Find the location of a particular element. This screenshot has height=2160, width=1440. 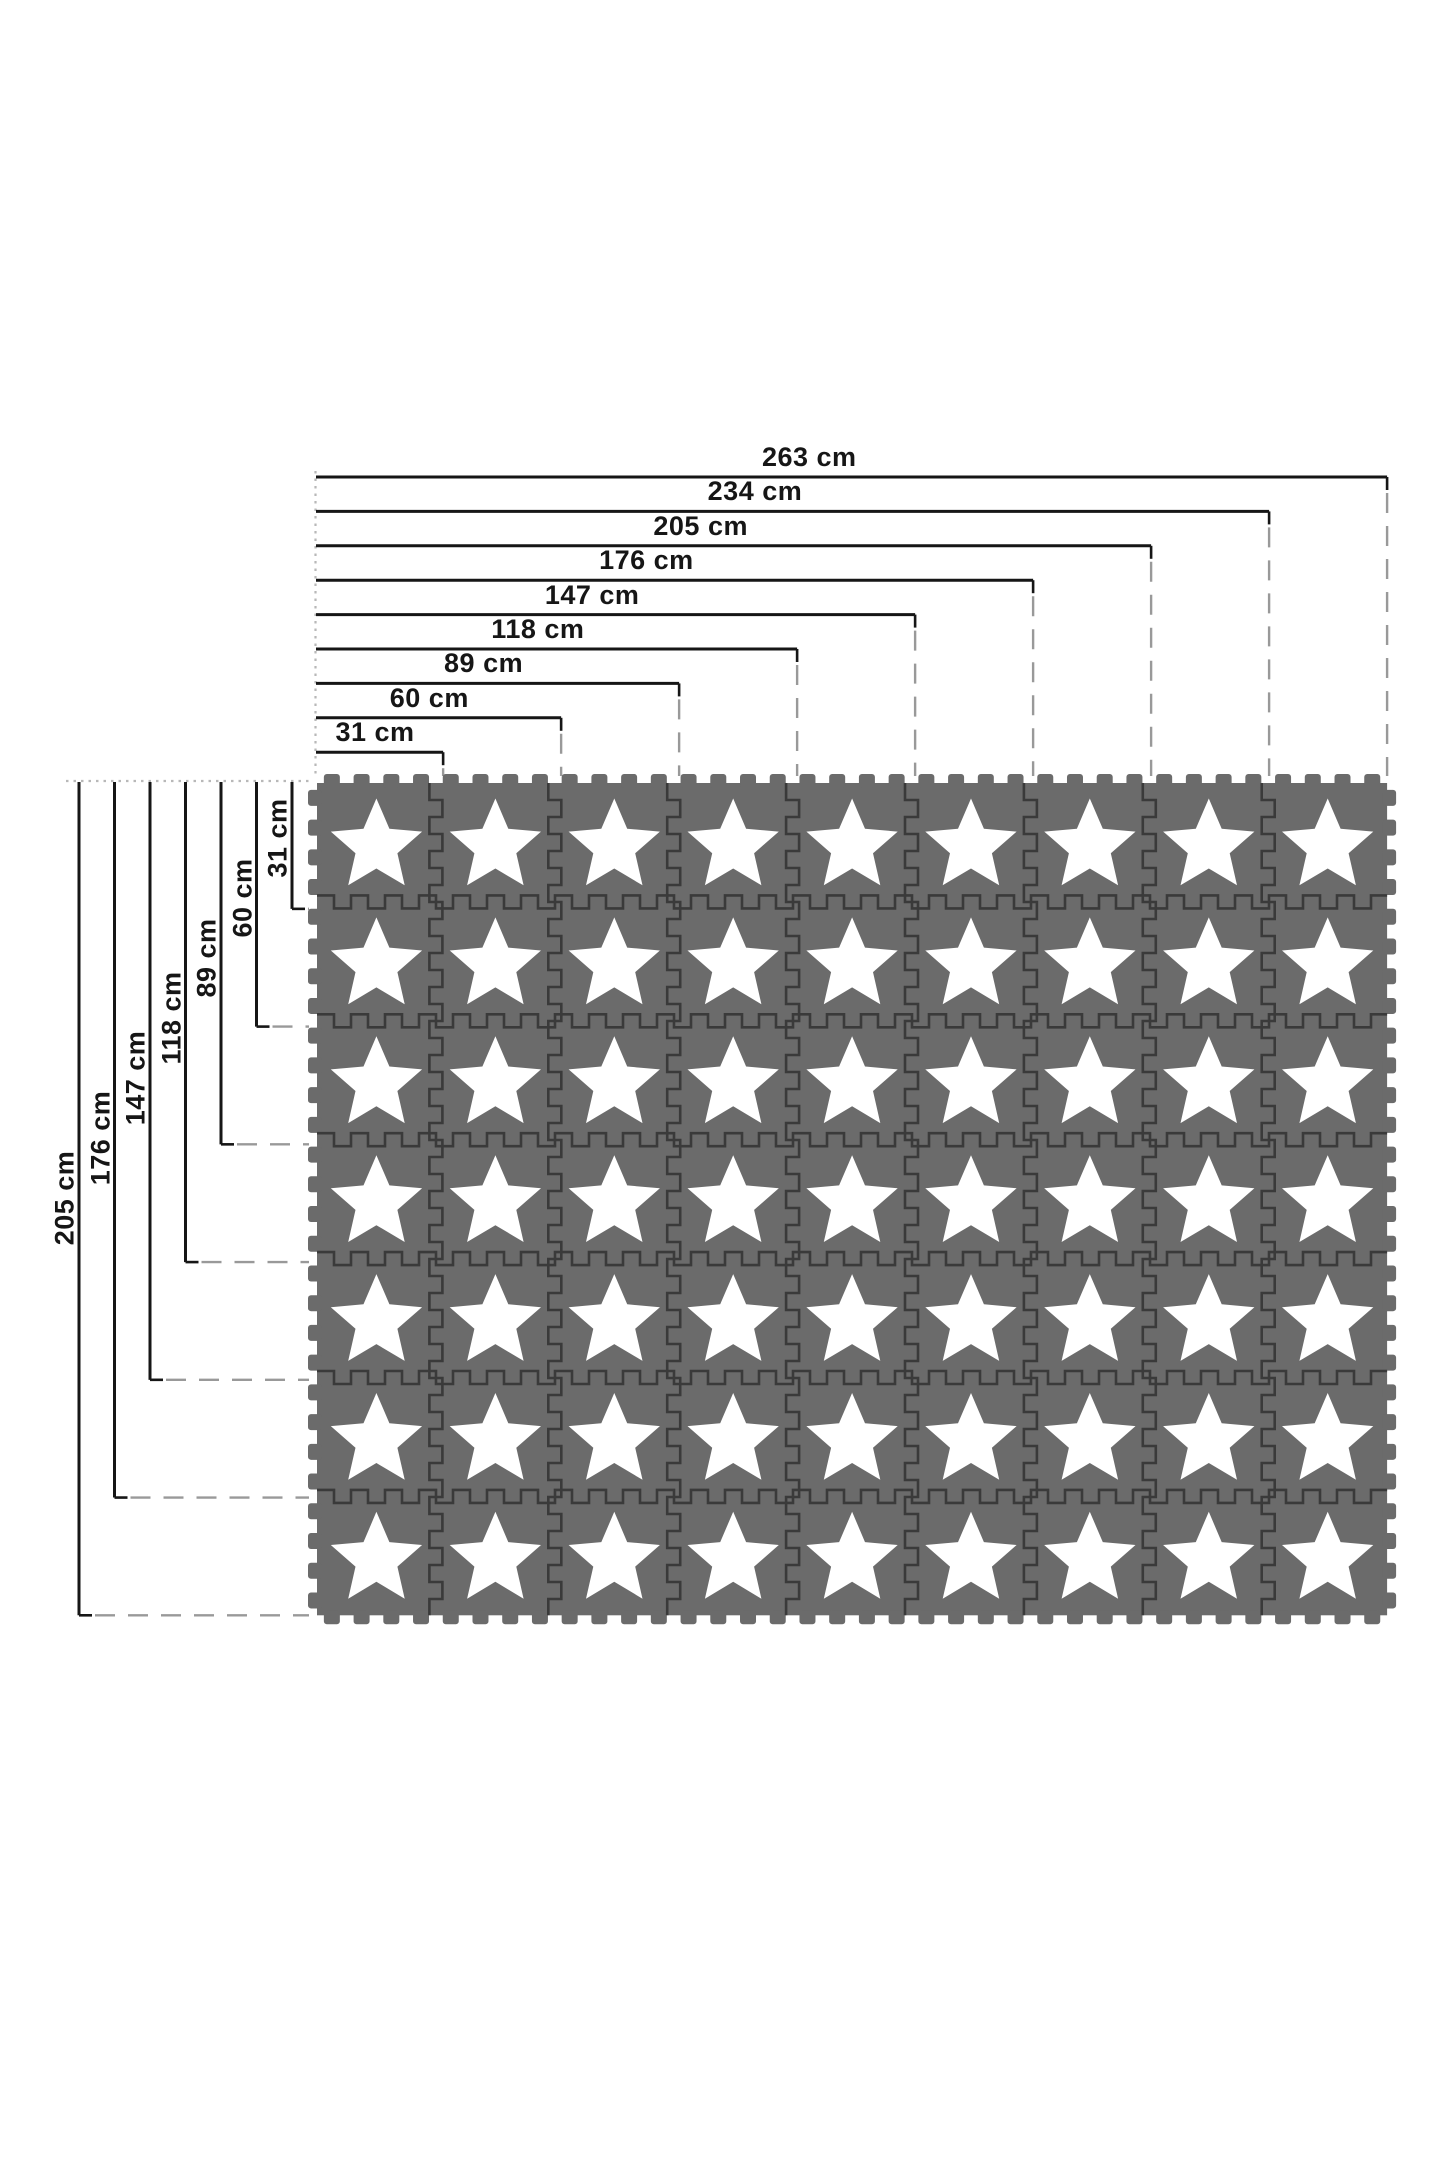

left-dimension-label: 176 cm is located at coordinates (100, 1138).